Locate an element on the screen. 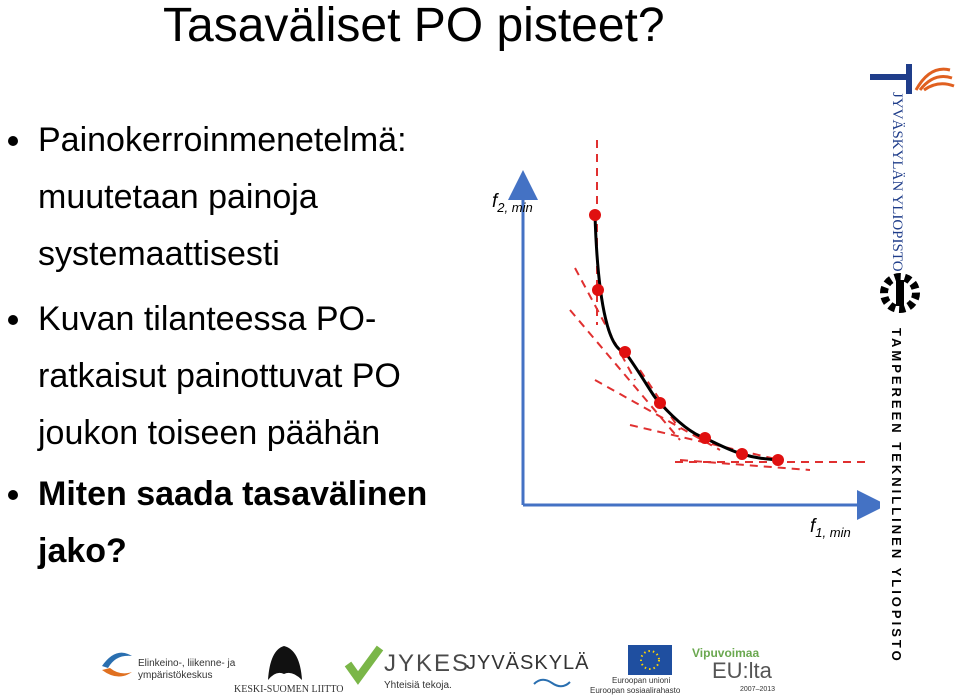  jykes-slogan: Yhteisiä tekoja. is located at coordinates (418, 685).